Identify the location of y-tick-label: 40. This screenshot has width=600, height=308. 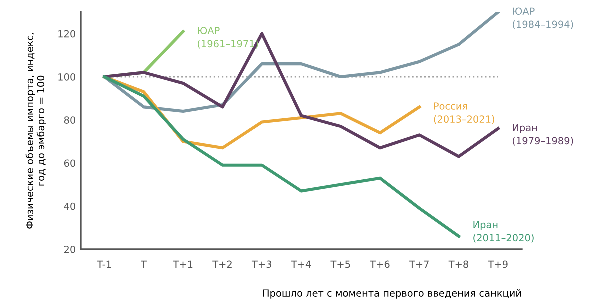
(70, 206).